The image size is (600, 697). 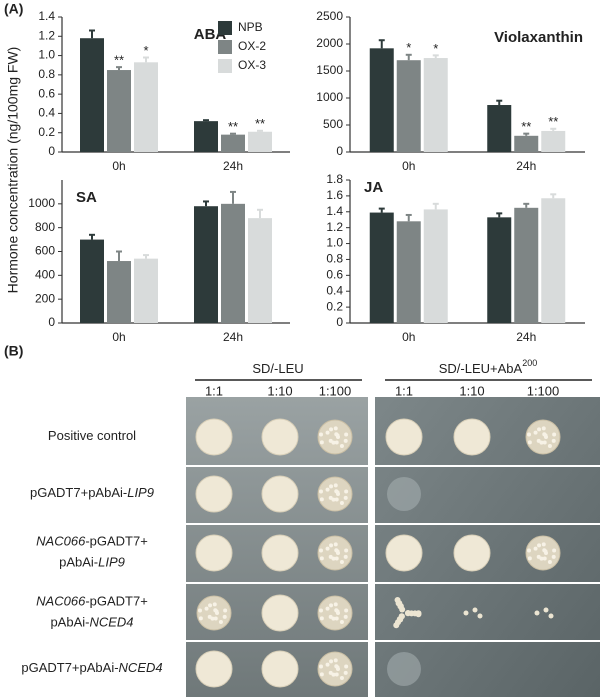 What do you see at coordinates (45, 227) in the screenshot?
I see `y-tick-label: 800` at bounding box center [45, 227].